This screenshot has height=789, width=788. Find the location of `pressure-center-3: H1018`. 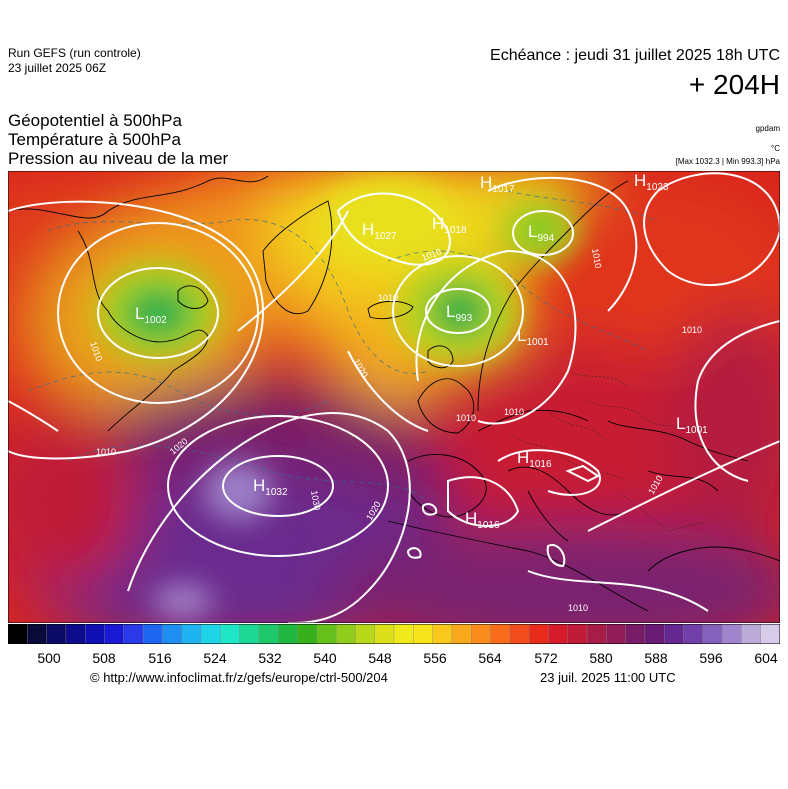

pressure-center-3: H1018 is located at coordinates (449, 225).